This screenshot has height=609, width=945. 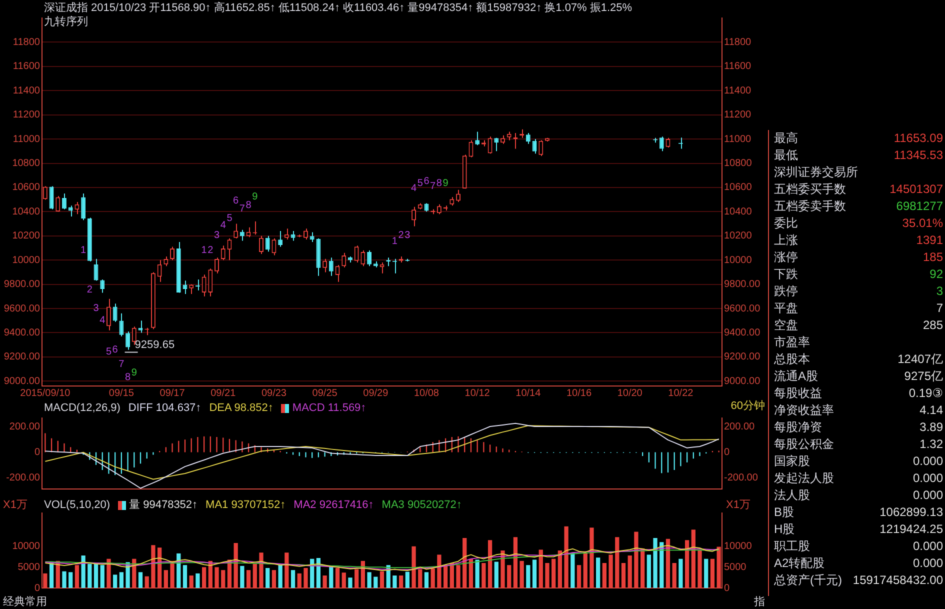 What do you see at coordinates (420, 183) in the screenshot?
I see `annotation: 5` at bounding box center [420, 183].